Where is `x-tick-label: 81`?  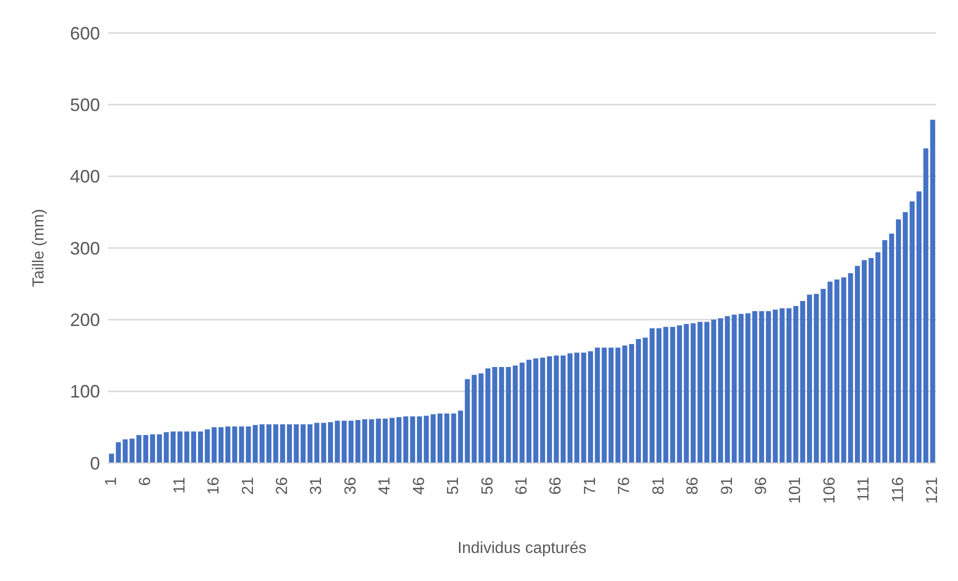
x-tick-label: 81 is located at coordinates (659, 485).